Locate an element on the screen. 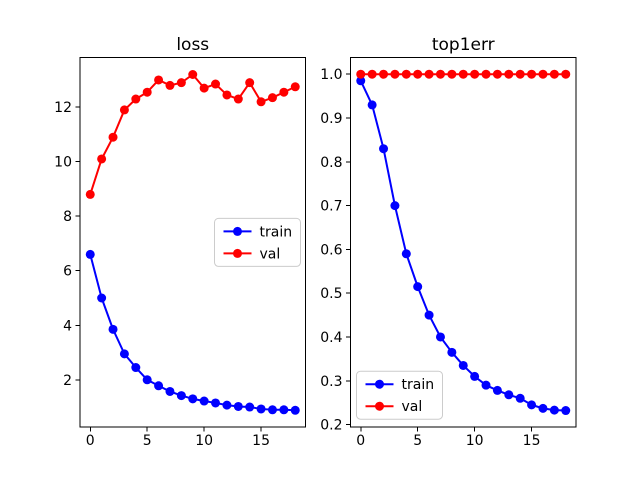 The image size is (640, 480). y-tick-label: 0.9 is located at coordinates (331, 119).